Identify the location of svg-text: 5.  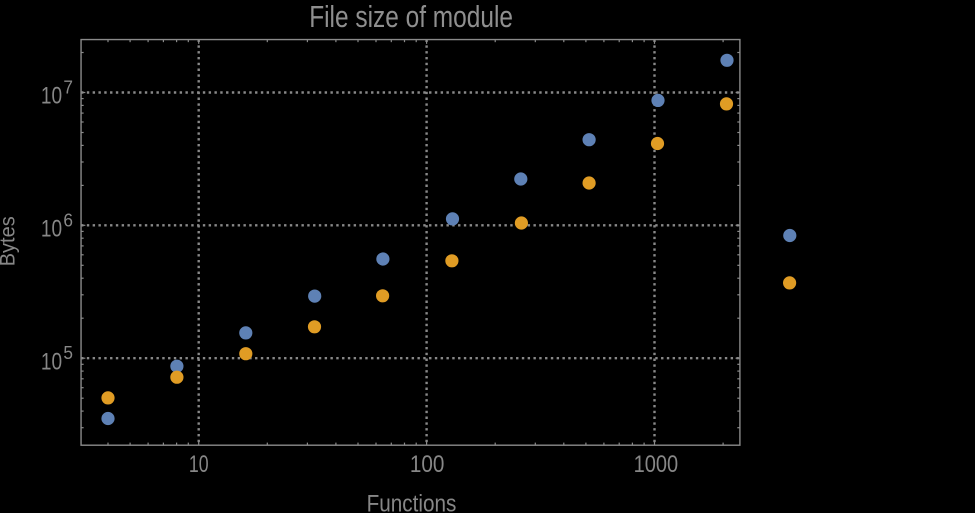
(68, 353).